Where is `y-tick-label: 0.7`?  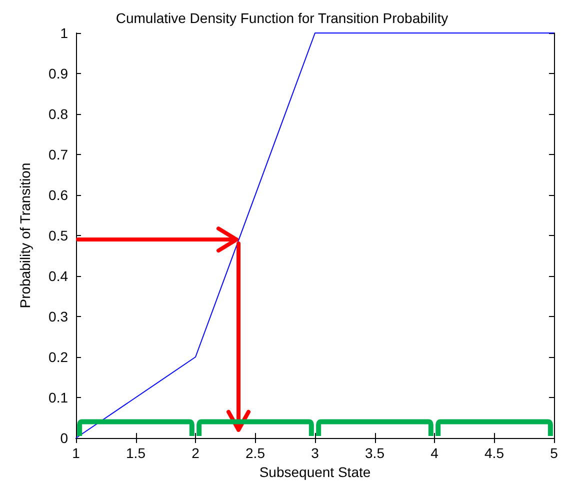 y-tick-label: 0.7 is located at coordinates (58, 154).